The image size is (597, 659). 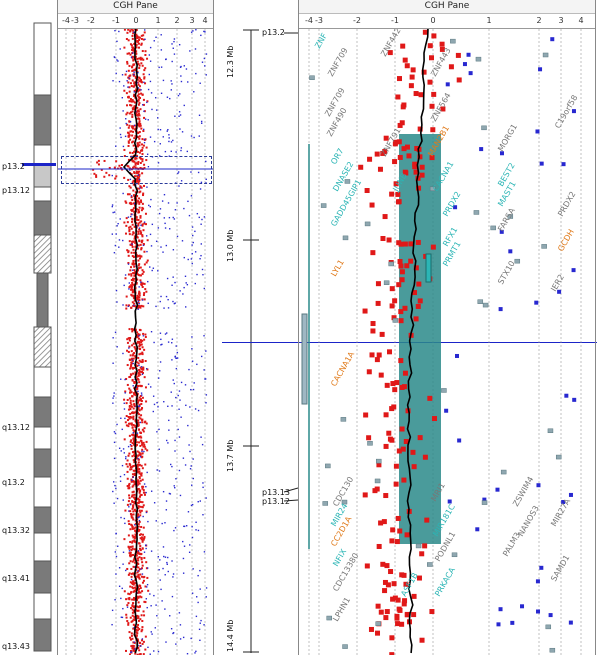 What do you see at coordinates (391, 142) in the screenshot?
I see `gene-label: ZNF791` at bounding box center [391, 142].